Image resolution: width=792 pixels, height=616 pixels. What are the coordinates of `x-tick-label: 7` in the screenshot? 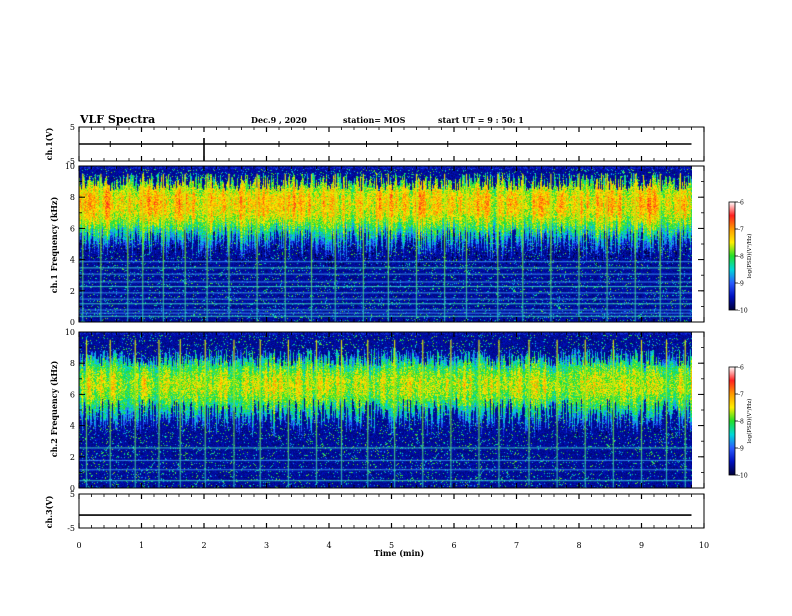 It's located at (516, 545).